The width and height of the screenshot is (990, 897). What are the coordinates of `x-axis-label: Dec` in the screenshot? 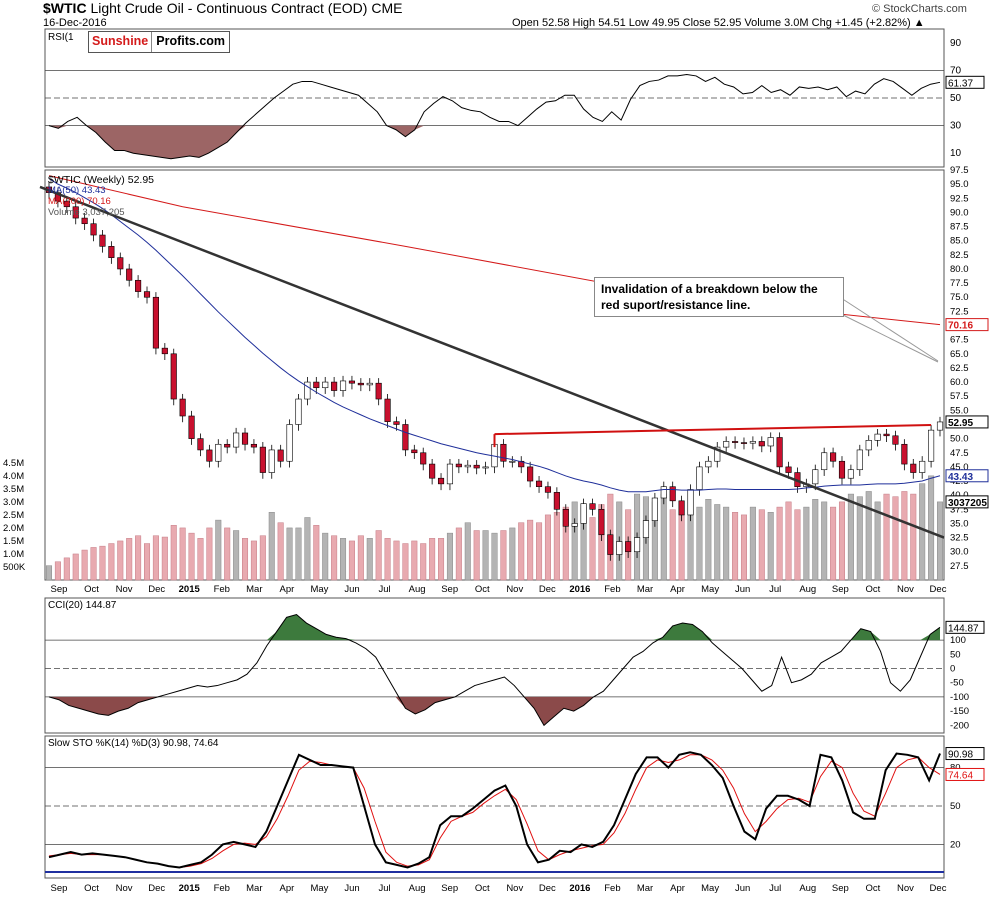 It's located at (547, 589).